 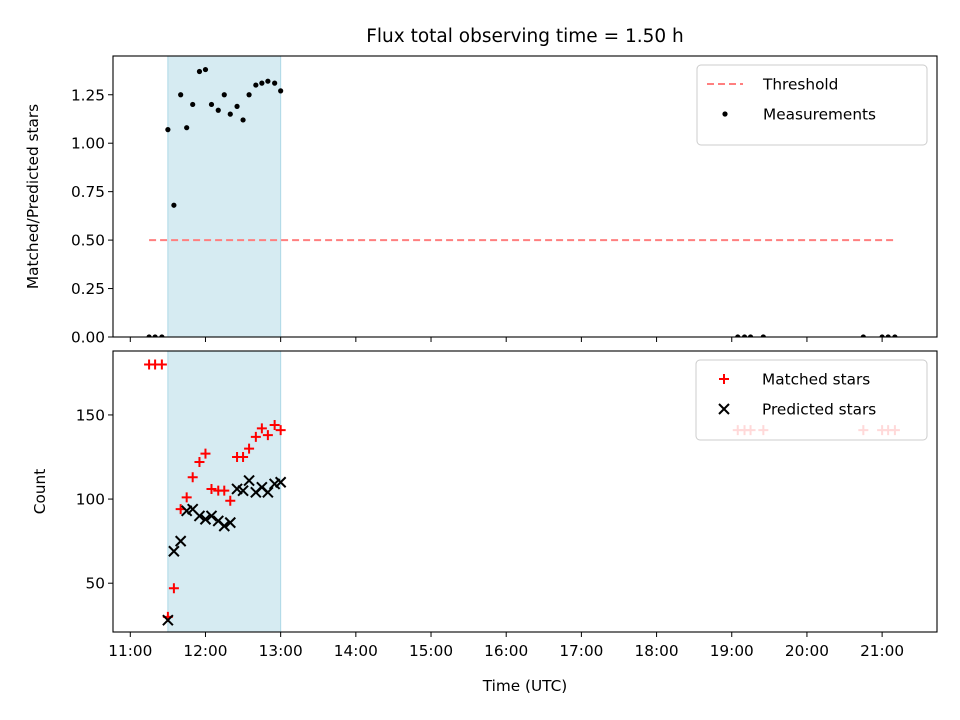 I want to click on legend-label: Threshold, so click(x=800, y=85).